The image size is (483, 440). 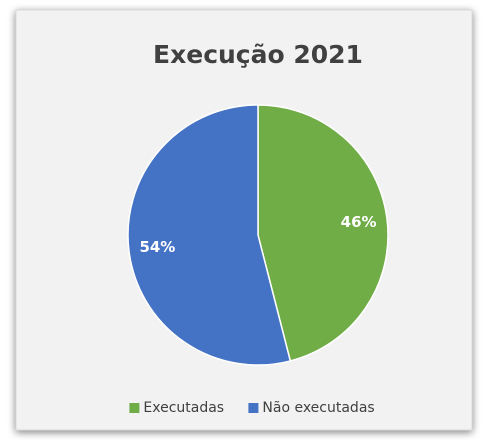 I want to click on chart-title: Execução 2021, so click(x=258, y=54).